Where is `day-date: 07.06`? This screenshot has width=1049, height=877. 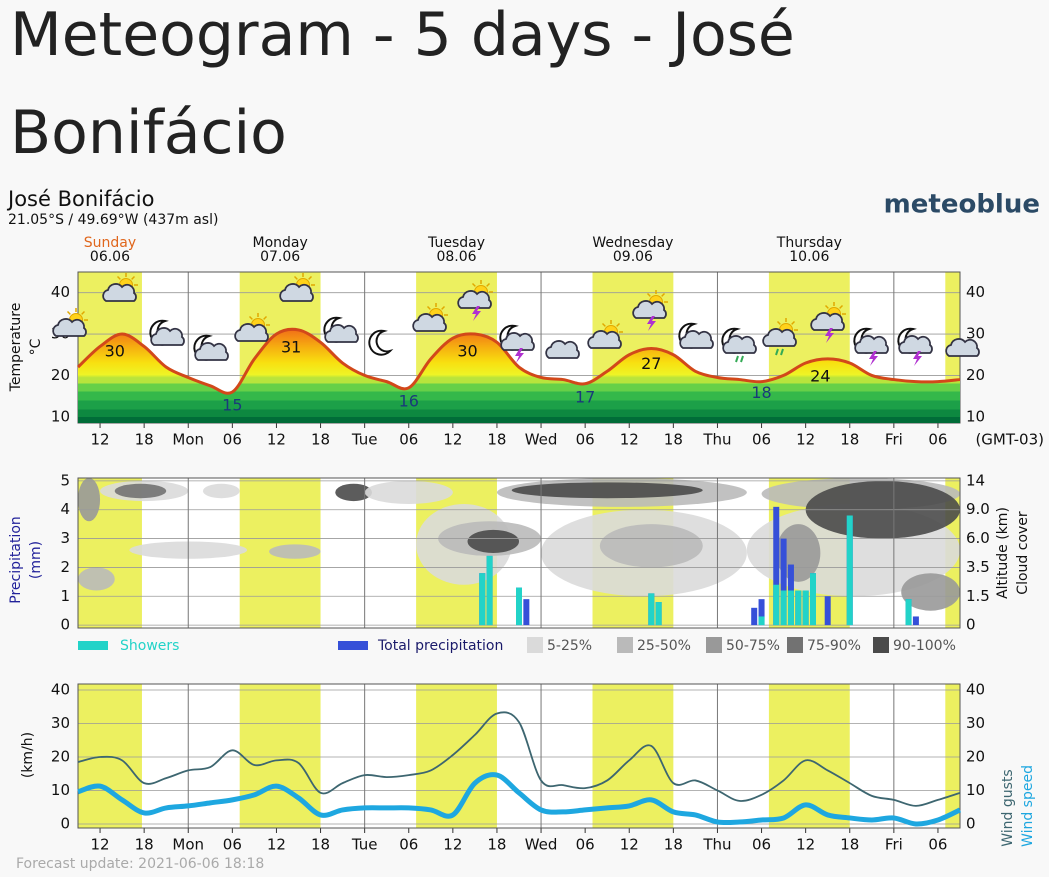
day-date: 07.06 is located at coordinates (280, 257).